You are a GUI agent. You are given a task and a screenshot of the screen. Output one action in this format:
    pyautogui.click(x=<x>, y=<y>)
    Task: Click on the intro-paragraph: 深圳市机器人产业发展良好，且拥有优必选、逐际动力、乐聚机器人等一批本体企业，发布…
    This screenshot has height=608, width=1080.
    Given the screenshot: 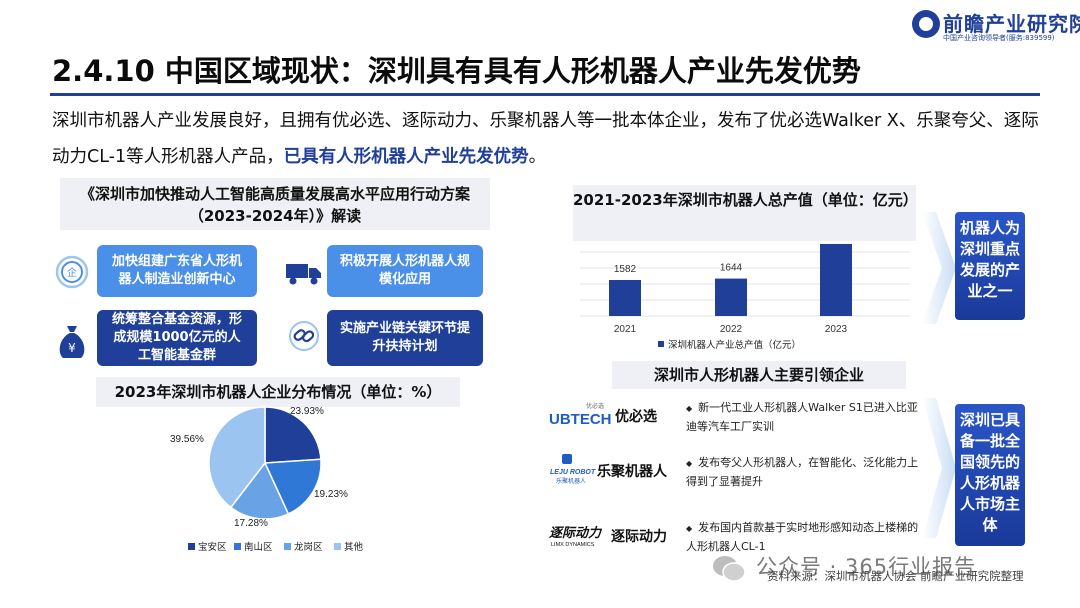 What is the action you would take?
    pyautogui.click(x=552, y=139)
    